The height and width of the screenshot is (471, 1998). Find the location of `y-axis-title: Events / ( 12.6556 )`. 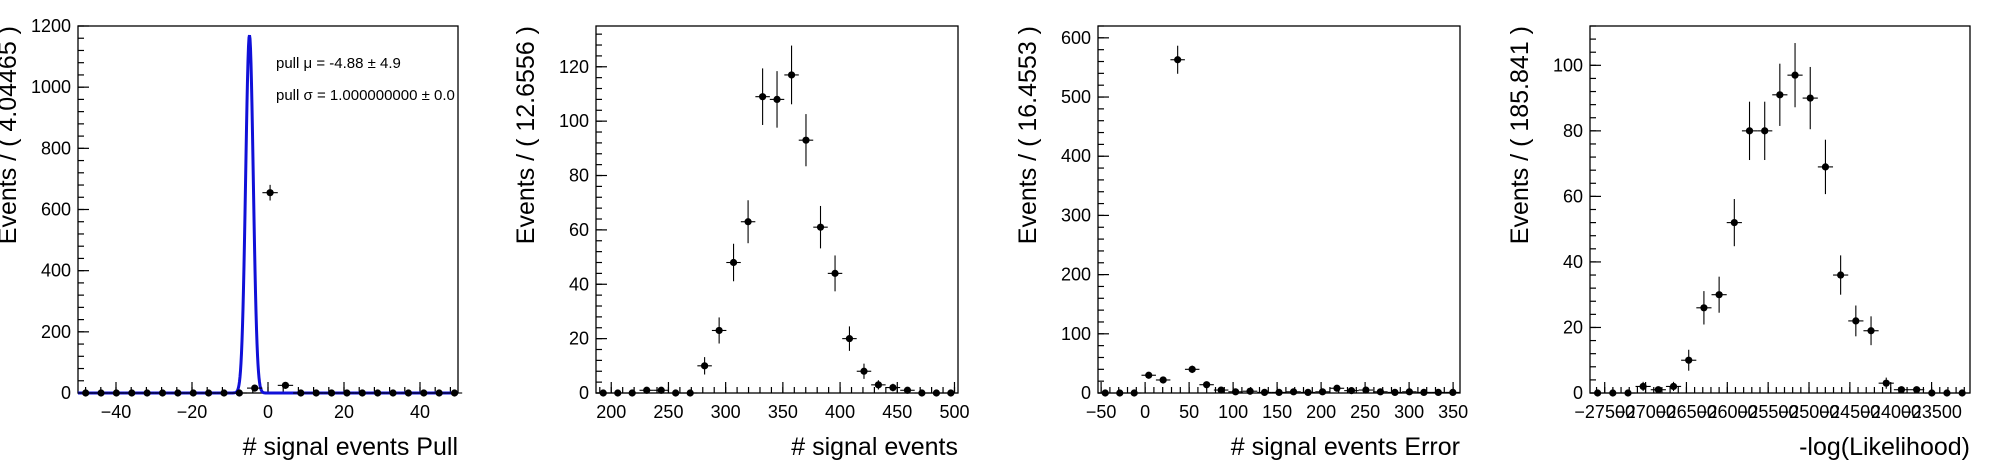

y-axis-title: Events / ( 12.6556 ) is located at coordinates (526, 135).